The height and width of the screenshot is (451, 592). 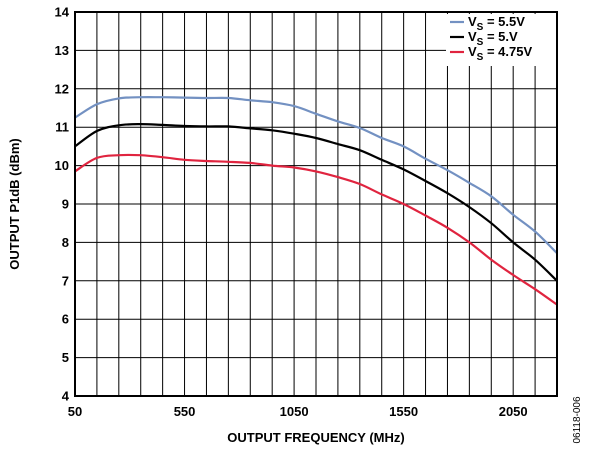 I want to click on y-tick-label: 14, so click(x=62, y=12).